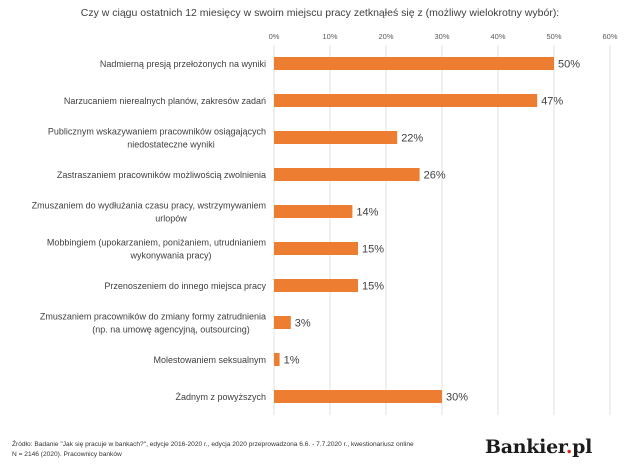 Image resolution: width=640 pixels, height=473 pixels. What do you see at coordinates (171, 330) in the screenshot?
I see `category-label-line: (np. na umowę agencyjną, outsourcing)` at bounding box center [171, 330].